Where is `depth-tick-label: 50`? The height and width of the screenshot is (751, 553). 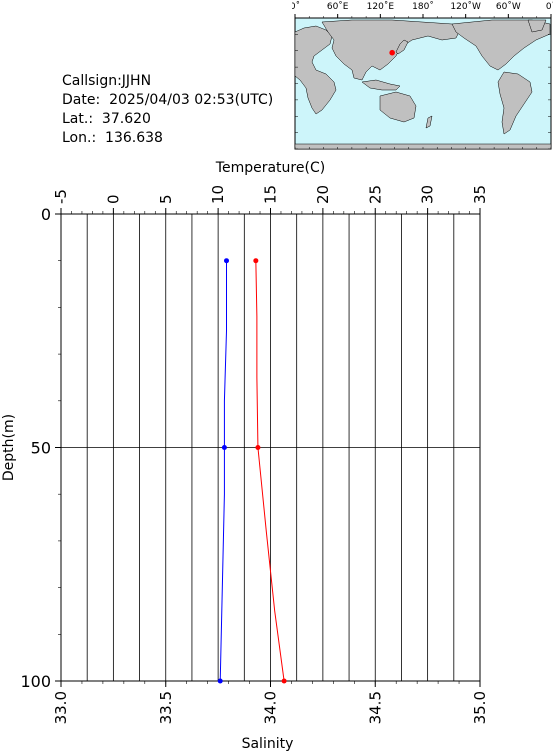 depth-tick-label: 50 is located at coordinates (41, 448).